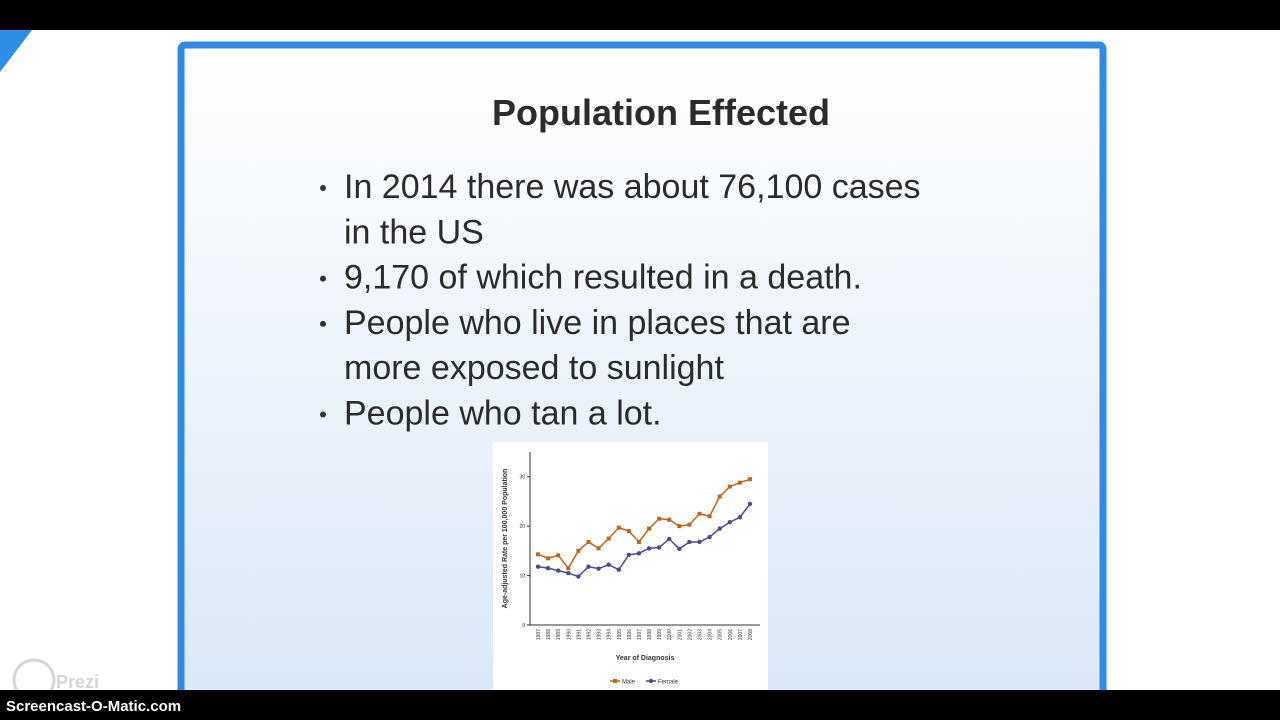 The width and height of the screenshot is (1280, 725). What do you see at coordinates (522, 478) in the screenshot?
I see `y-tick-label: 30` at bounding box center [522, 478].